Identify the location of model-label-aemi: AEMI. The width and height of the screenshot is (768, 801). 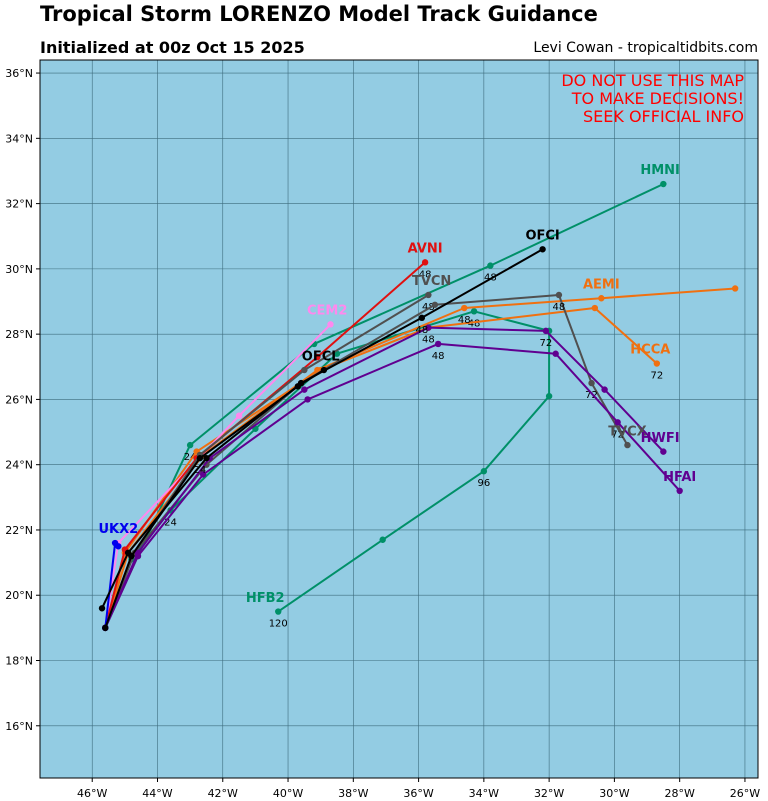
(601, 284).